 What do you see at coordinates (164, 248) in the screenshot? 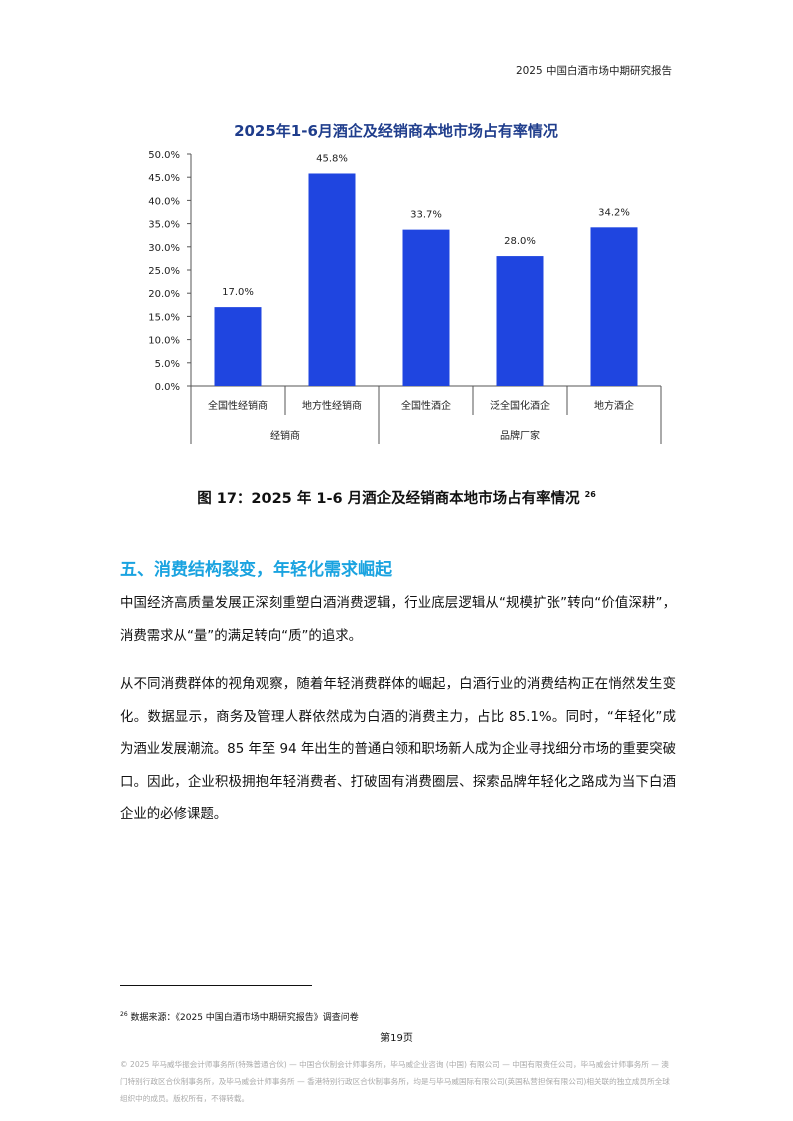
I see `y-tick-label: 30.0%` at bounding box center [164, 248].